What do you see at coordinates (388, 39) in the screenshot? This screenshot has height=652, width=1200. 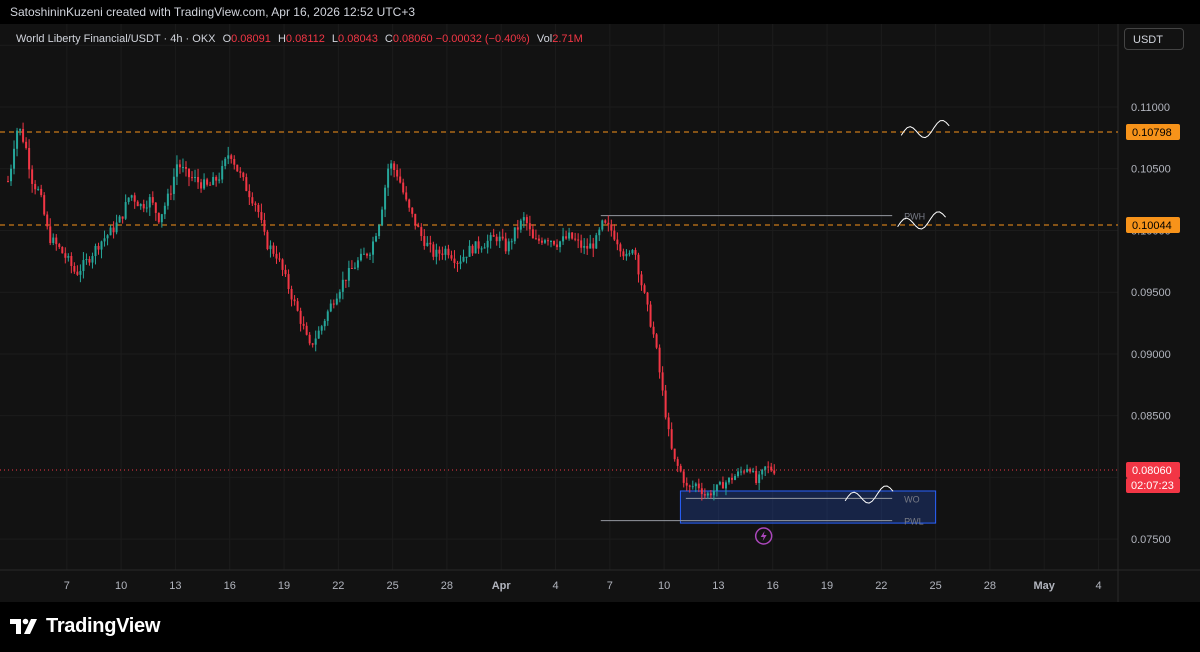 I see `close-label: C` at bounding box center [388, 39].